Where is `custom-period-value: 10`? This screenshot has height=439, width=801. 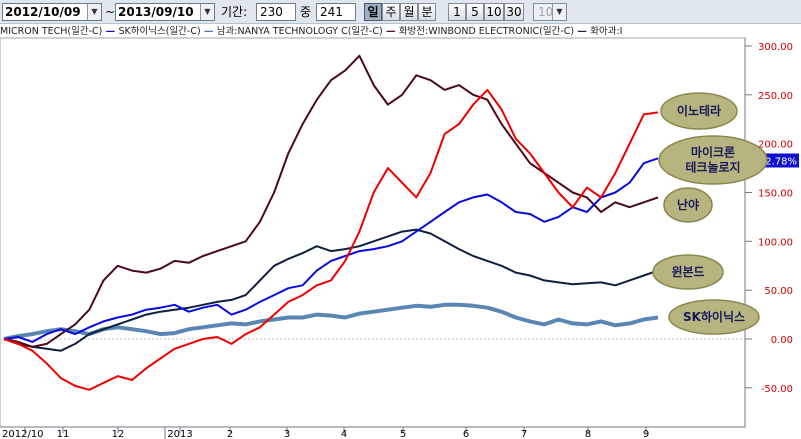 custom-period-value: 10 is located at coordinates (546, 12).